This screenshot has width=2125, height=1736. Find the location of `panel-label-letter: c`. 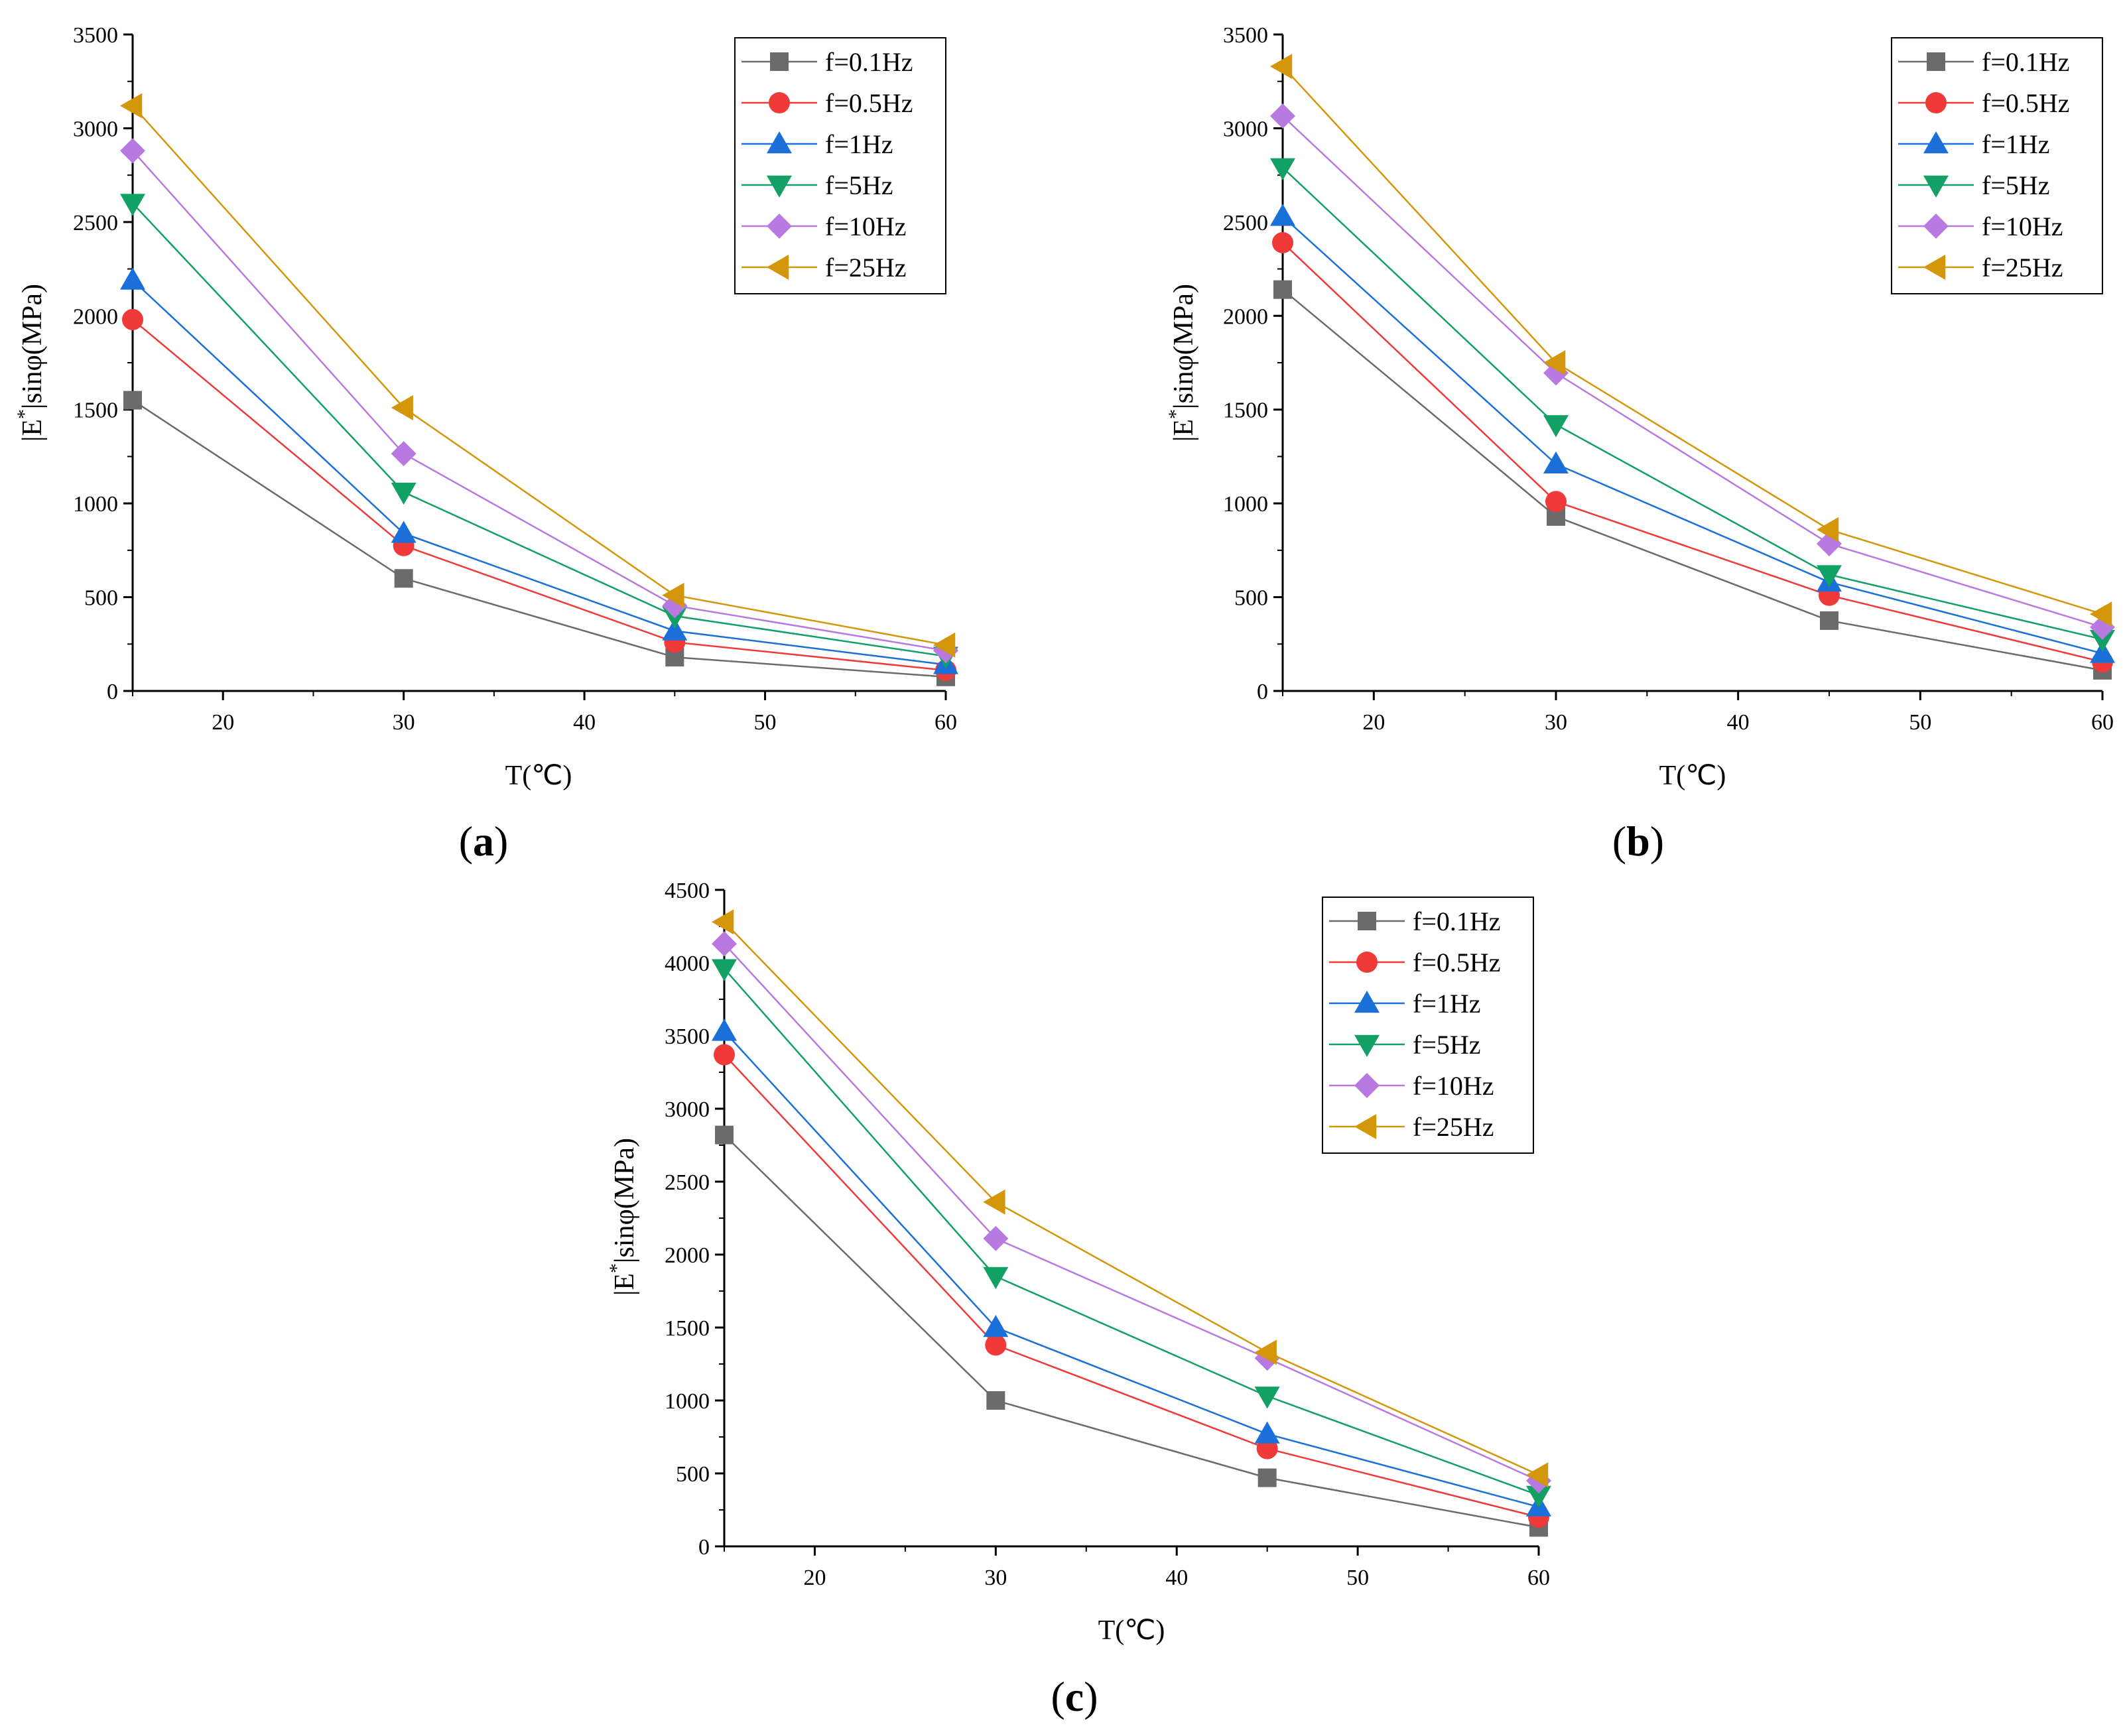

panel-label-letter: c is located at coordinates (1074, 1696).